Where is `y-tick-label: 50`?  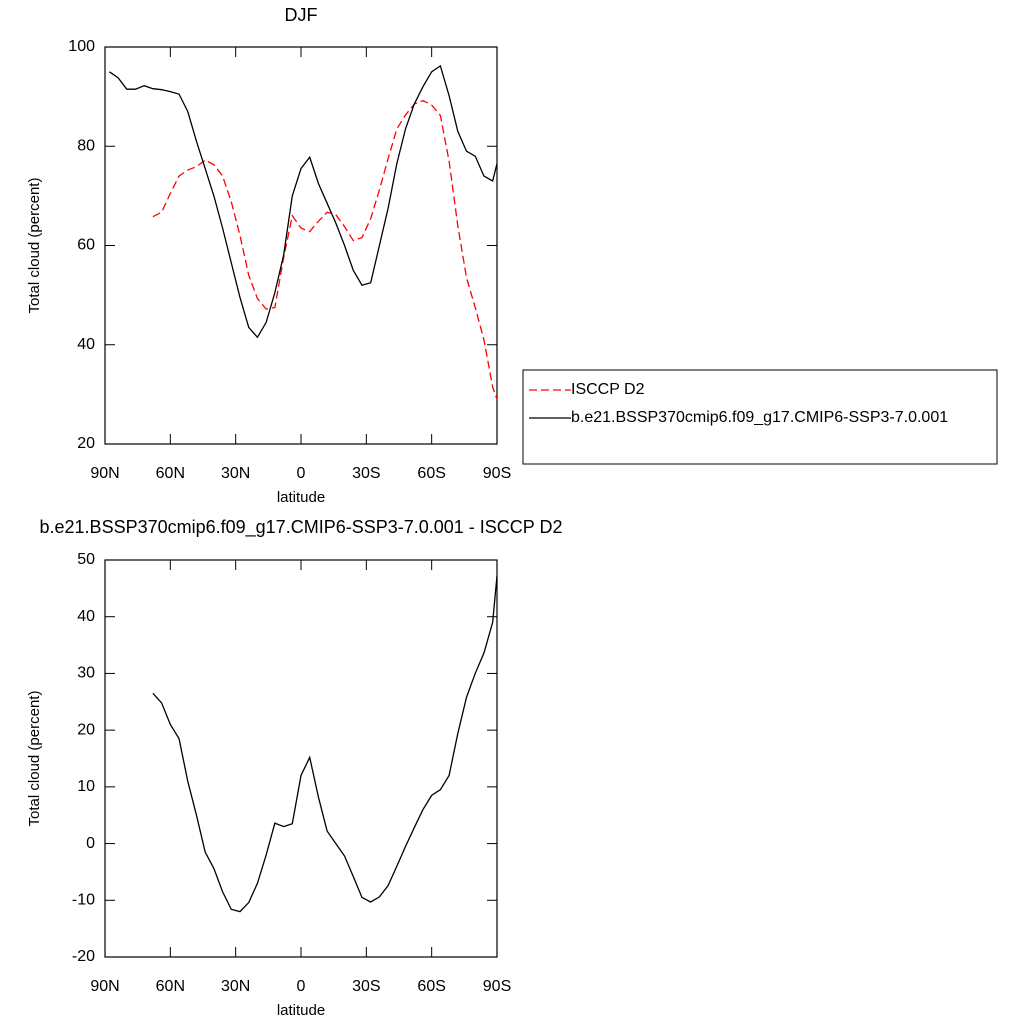 y-tick-label: 50 is located at coordinates (86, 559).